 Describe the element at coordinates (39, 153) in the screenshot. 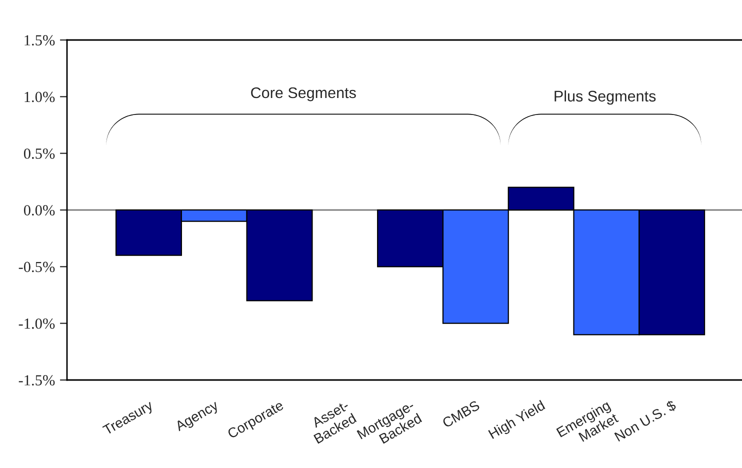

I see `y-tick-label: 0.5%` at that location.